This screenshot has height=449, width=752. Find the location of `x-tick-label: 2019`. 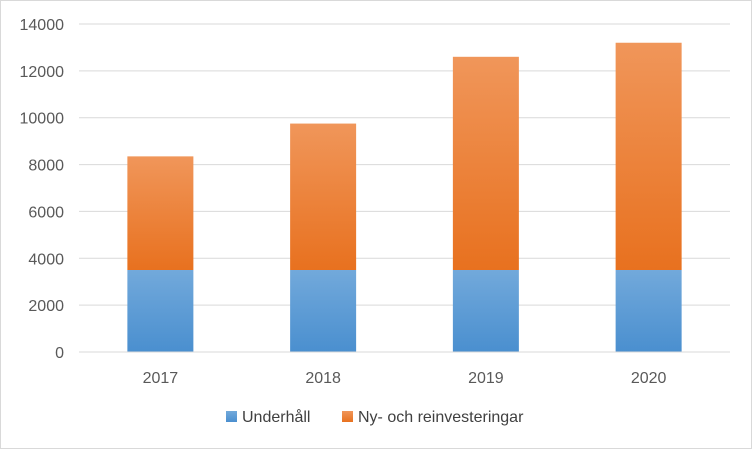

x-tick-label: 2019 is located at coordinates (486, 378).